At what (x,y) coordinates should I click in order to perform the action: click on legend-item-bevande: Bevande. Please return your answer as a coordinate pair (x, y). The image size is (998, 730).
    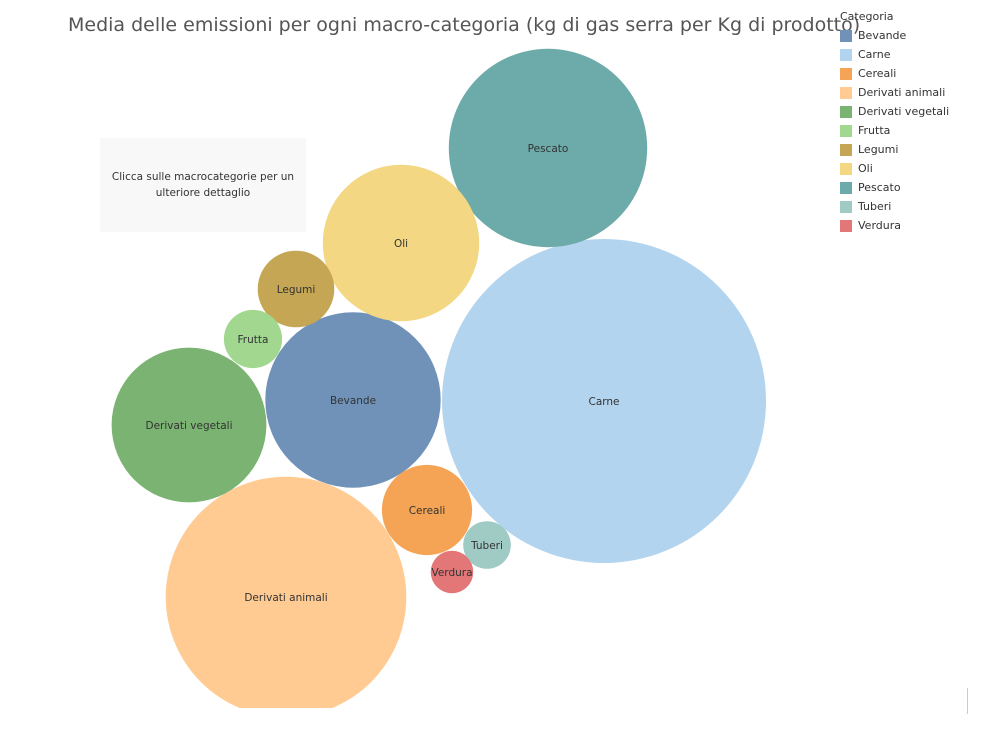
    Looking at the image, I should click on (915, 35).